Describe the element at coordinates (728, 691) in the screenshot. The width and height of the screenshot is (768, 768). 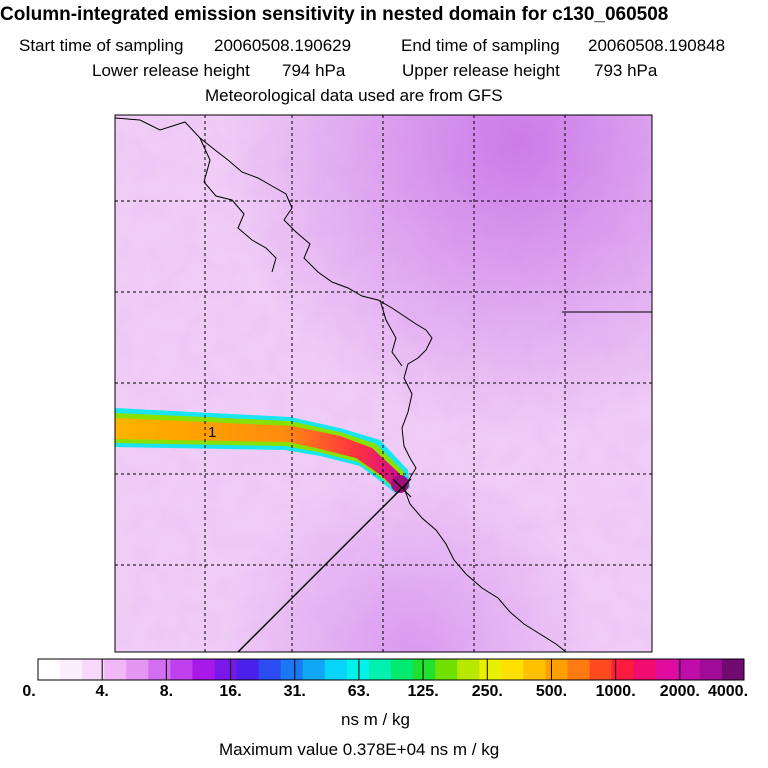
I see `colorbar-tick-label: 4000.` at that location.